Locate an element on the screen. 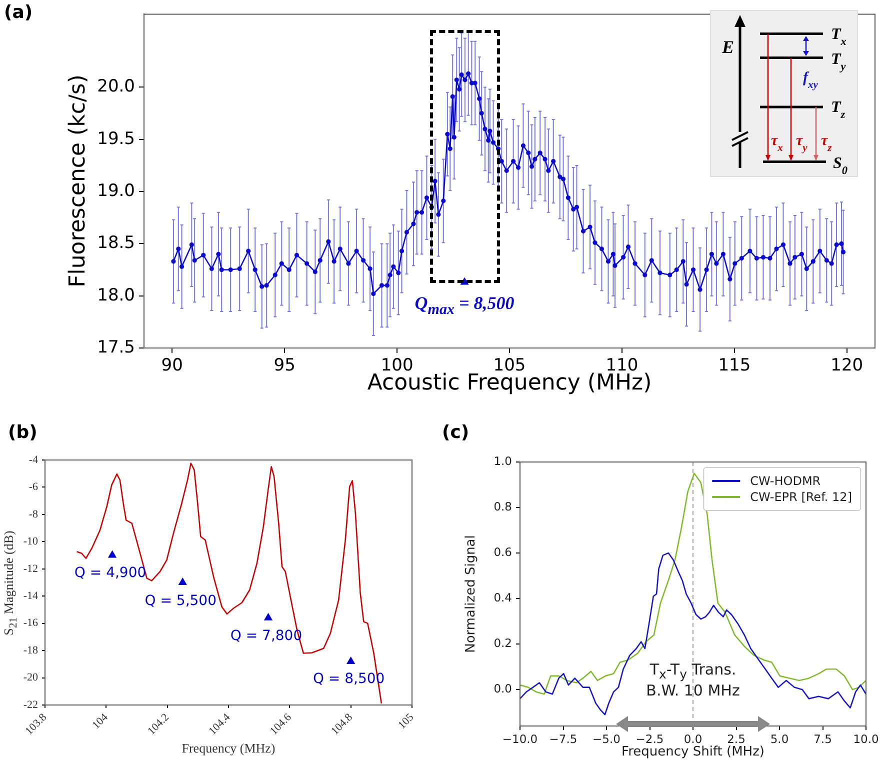 This screenshot has height=762, width=883. y-tick-label: -4 is located at coordinates (33, 460).